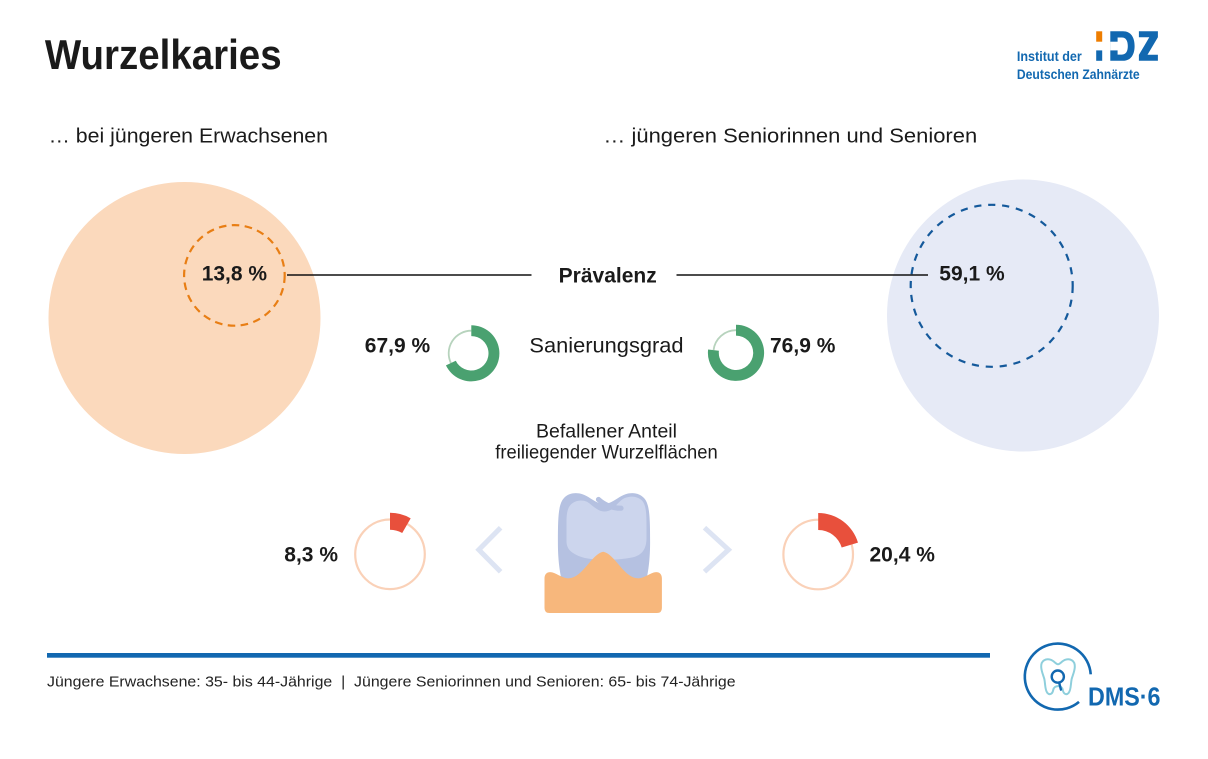  Describe the element at coordinates (790, 136) in the screenshot. I see `svg-text:… jüngeren Seniorinnen und Sen: … jüngeren Seniorinnen und Senioren` at that location.